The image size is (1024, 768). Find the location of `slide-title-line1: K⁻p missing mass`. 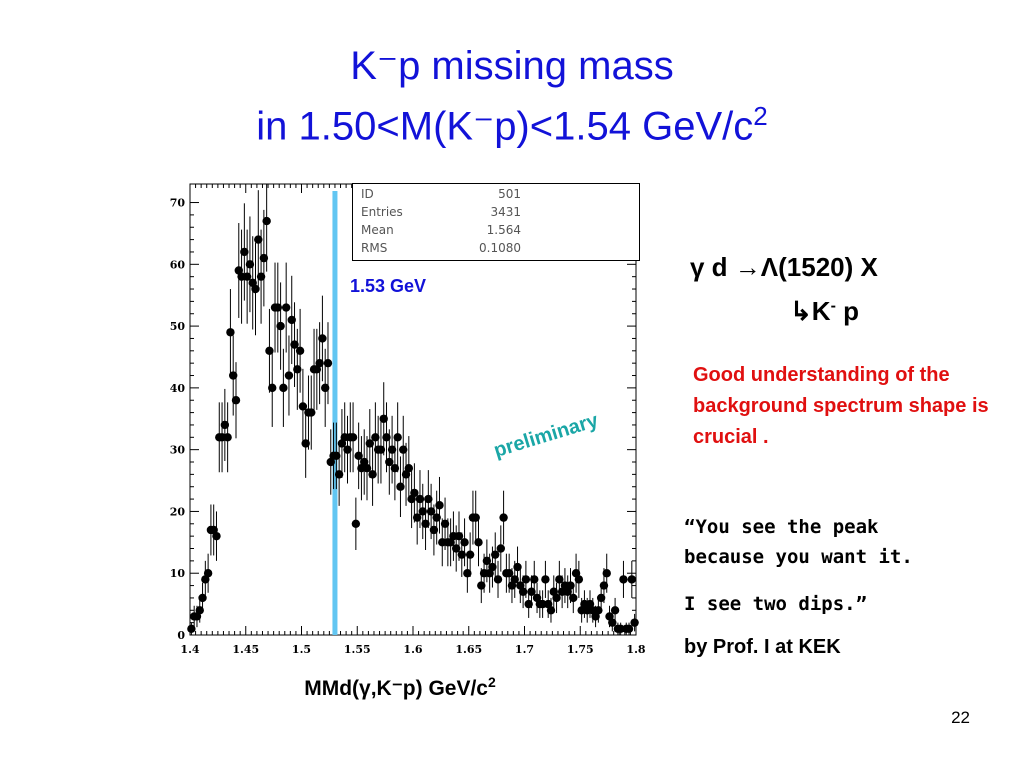

slide-title-line1: K⁻p missing mass is located at coordinates (512, 66).